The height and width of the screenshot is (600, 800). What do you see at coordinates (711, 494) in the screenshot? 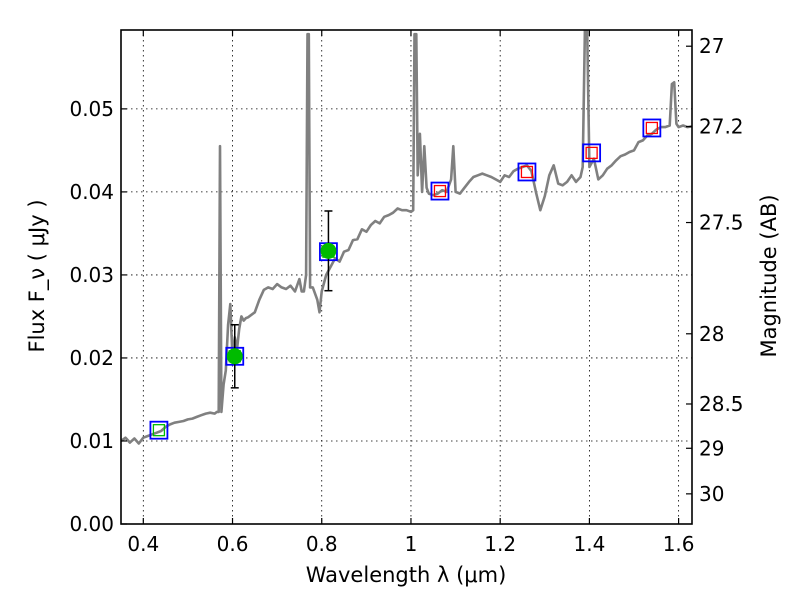
I see `y2-tick-label: 30` at bounding box center [711, 494].